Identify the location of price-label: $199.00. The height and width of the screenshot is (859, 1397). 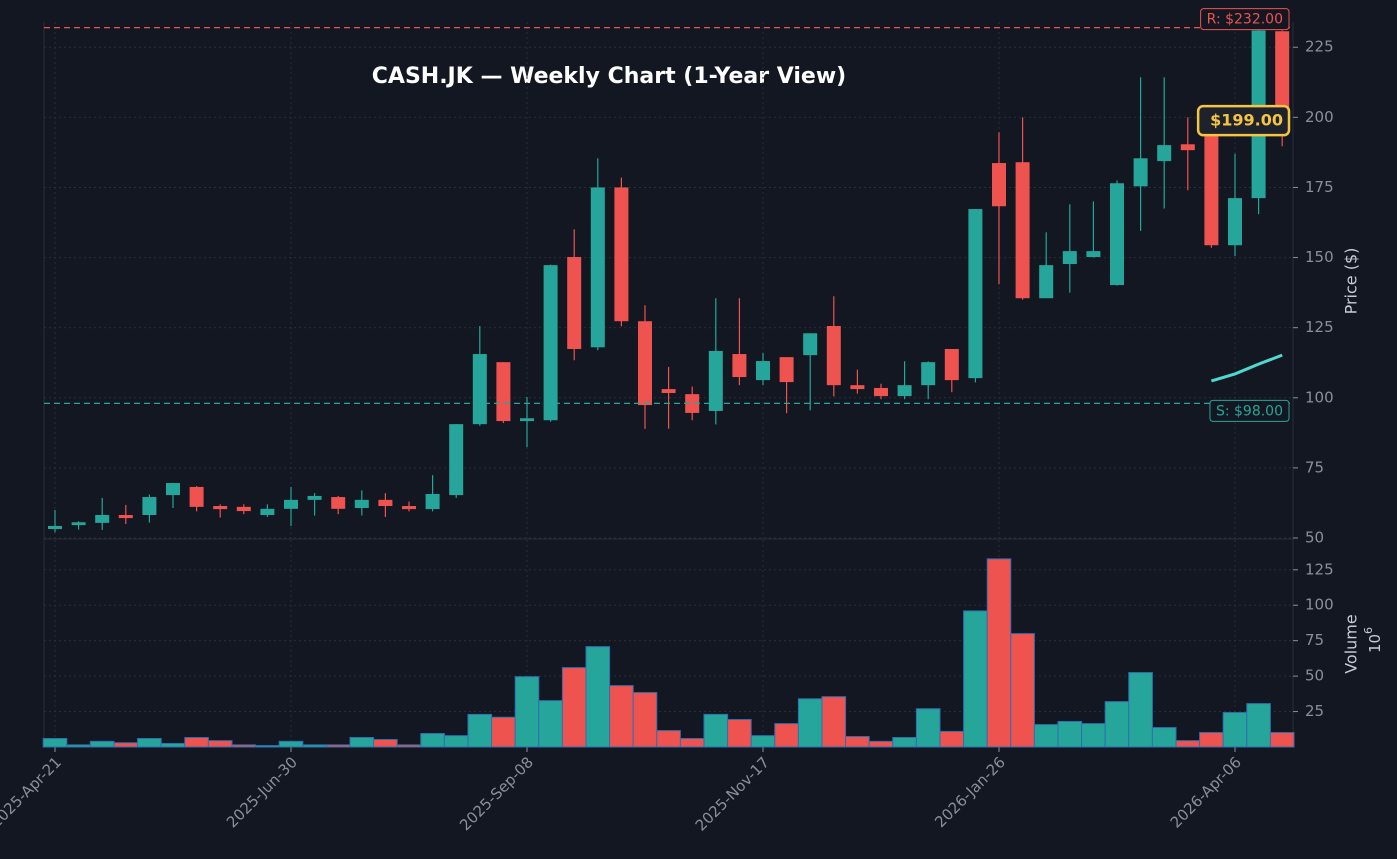
(1246, 120).